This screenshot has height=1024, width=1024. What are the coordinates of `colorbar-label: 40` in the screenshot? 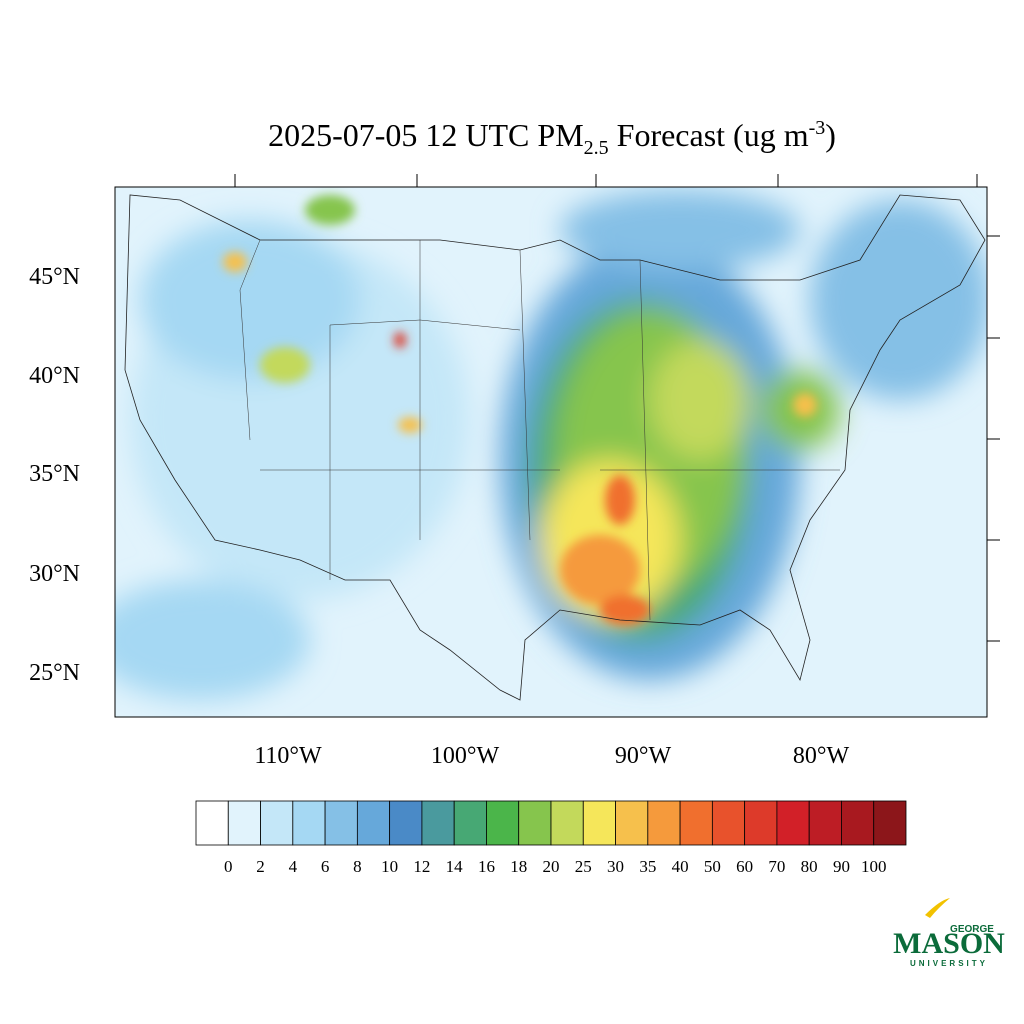 It's located at (680, 866).